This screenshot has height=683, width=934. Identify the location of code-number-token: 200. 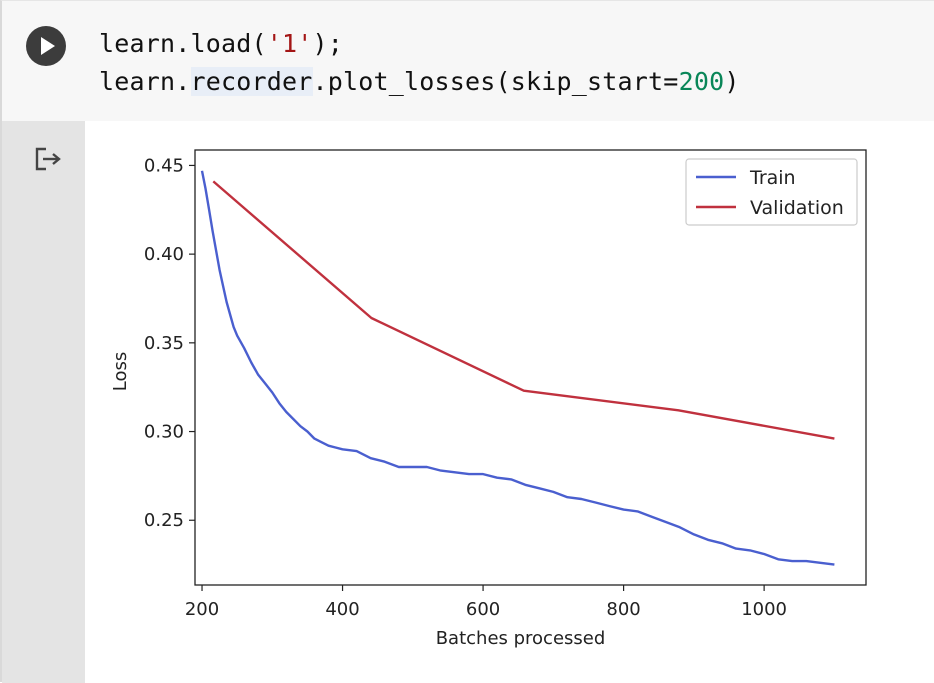
(701, 81).